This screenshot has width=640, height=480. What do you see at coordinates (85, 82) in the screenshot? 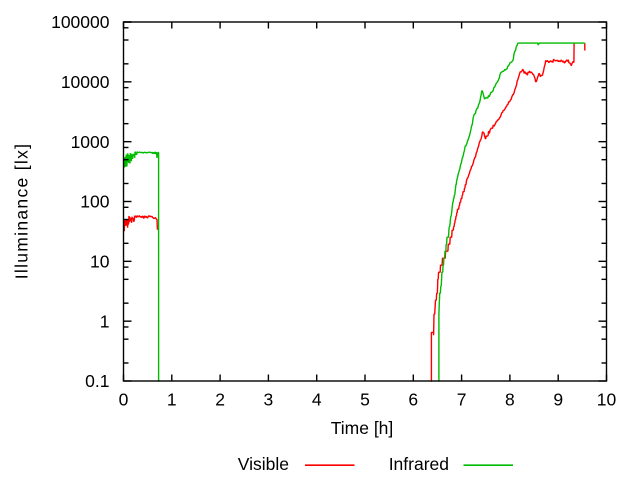
I see `svg-text: 10000` at bounding box center [85, 82].